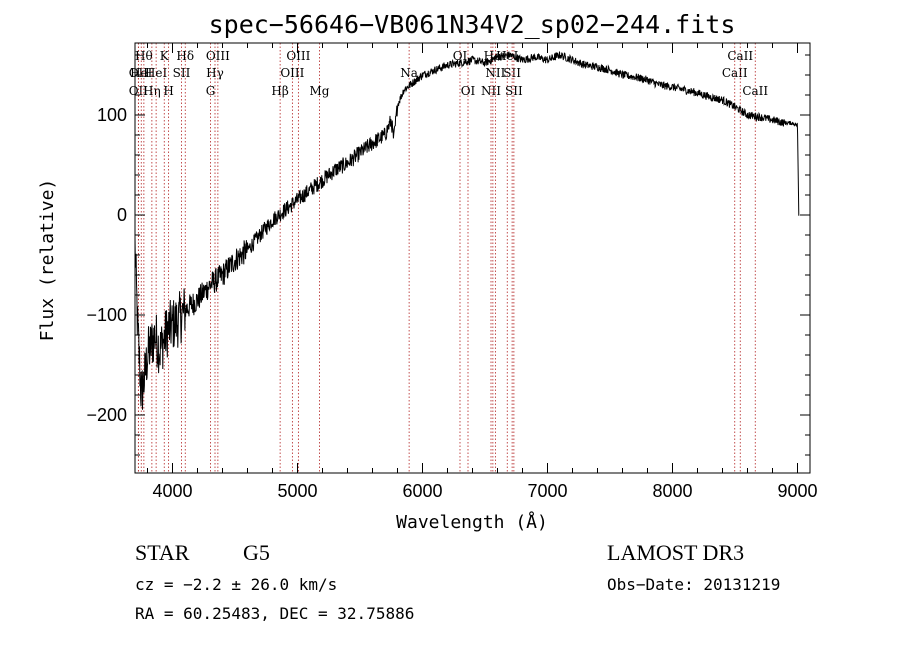 This screenshot has width=900, height=649. What do you see at coordinates (320, 91) in the screenshot?
I see `spectral-line-label-16: Mg` at bounding box center [320, 91].